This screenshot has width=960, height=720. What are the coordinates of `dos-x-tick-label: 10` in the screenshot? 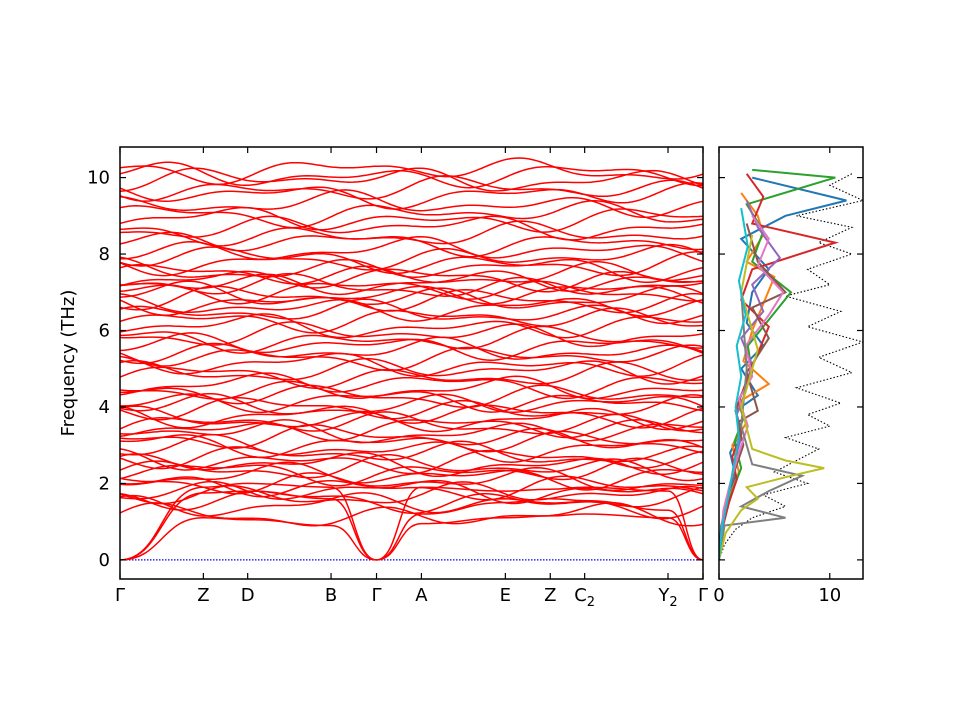 It's located at (829, 595).